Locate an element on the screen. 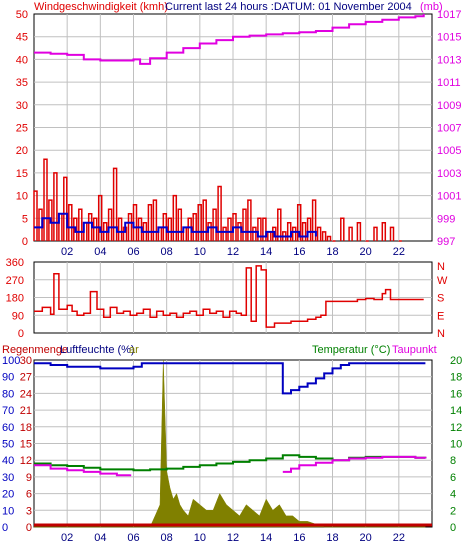 The image size is (467, 551). humidity-tick: 40 is located at coordinates (8, 461).